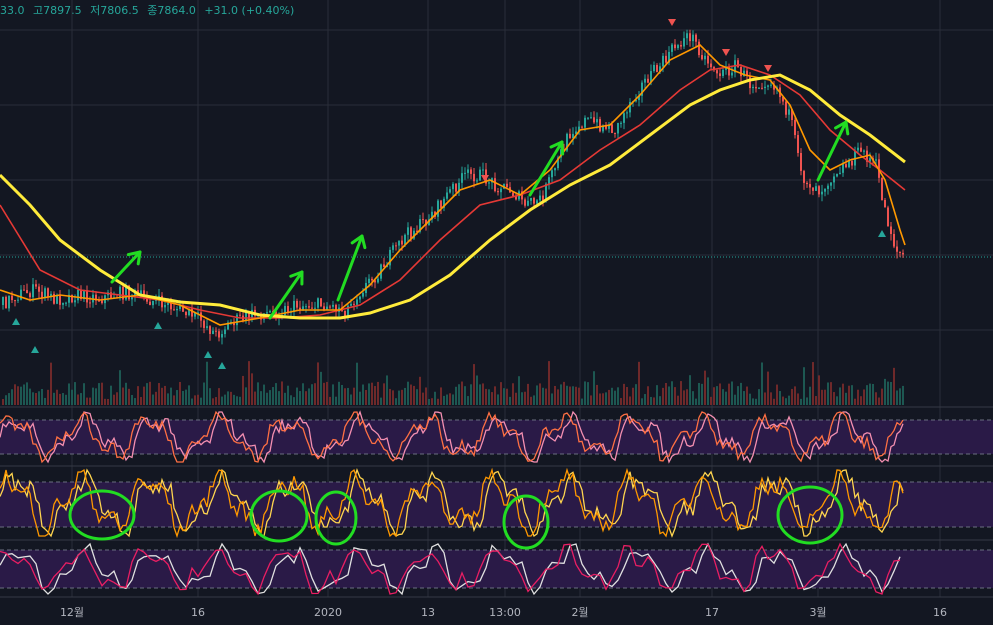  What do you see at coordinates (171, 10) in the screenshot?
I see `close-value: 종7864.0` at bounding box center [171, 10].